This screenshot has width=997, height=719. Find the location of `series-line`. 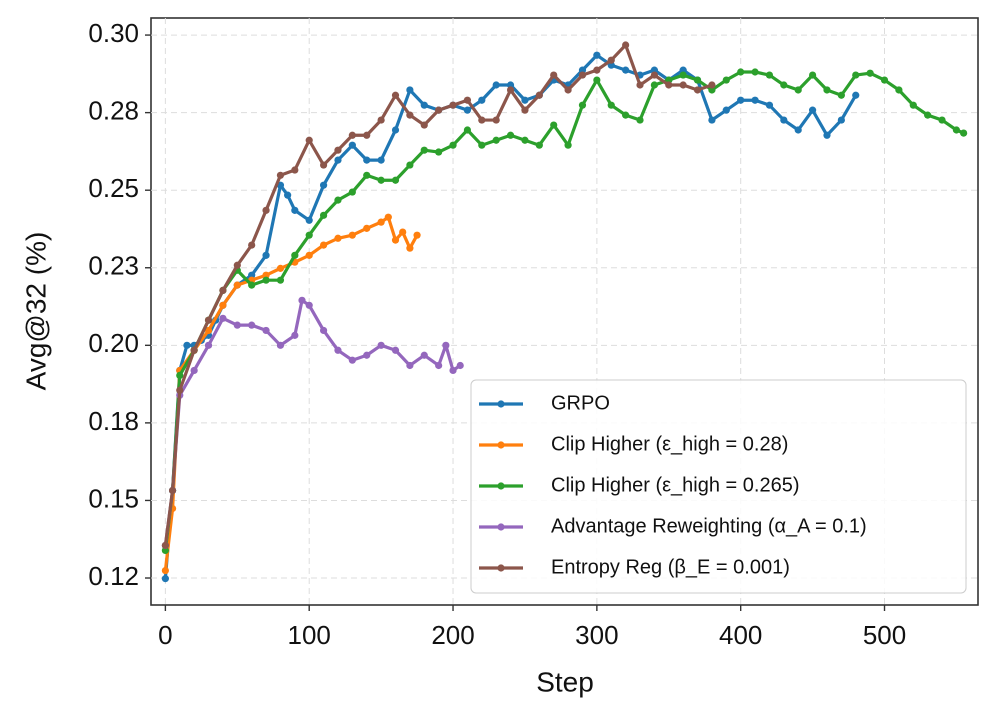

series-line is located at coordinates (291, 393).